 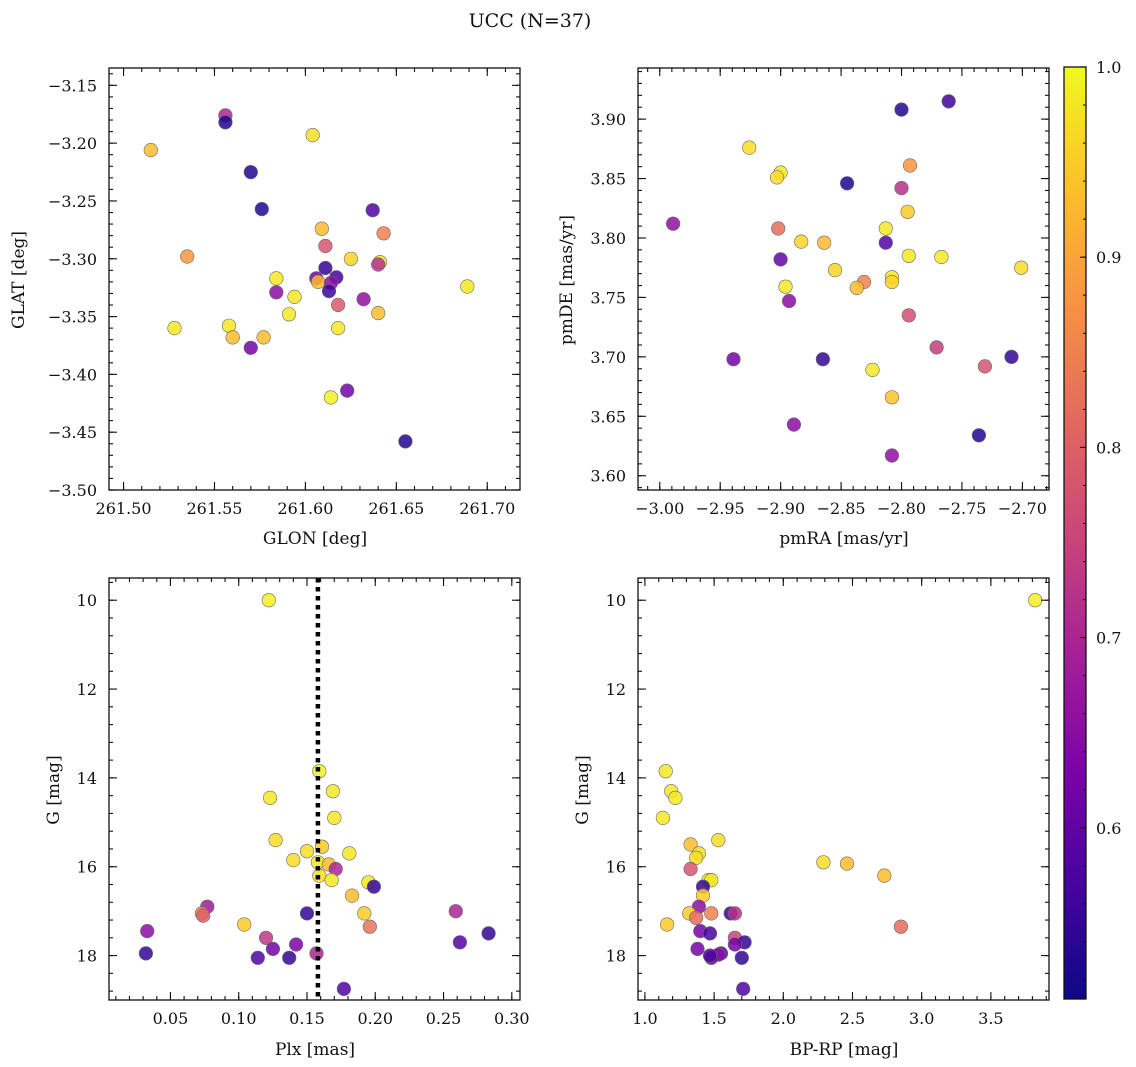 I want to click on y-tick-label: −3.25, so click(x=72, y=201).